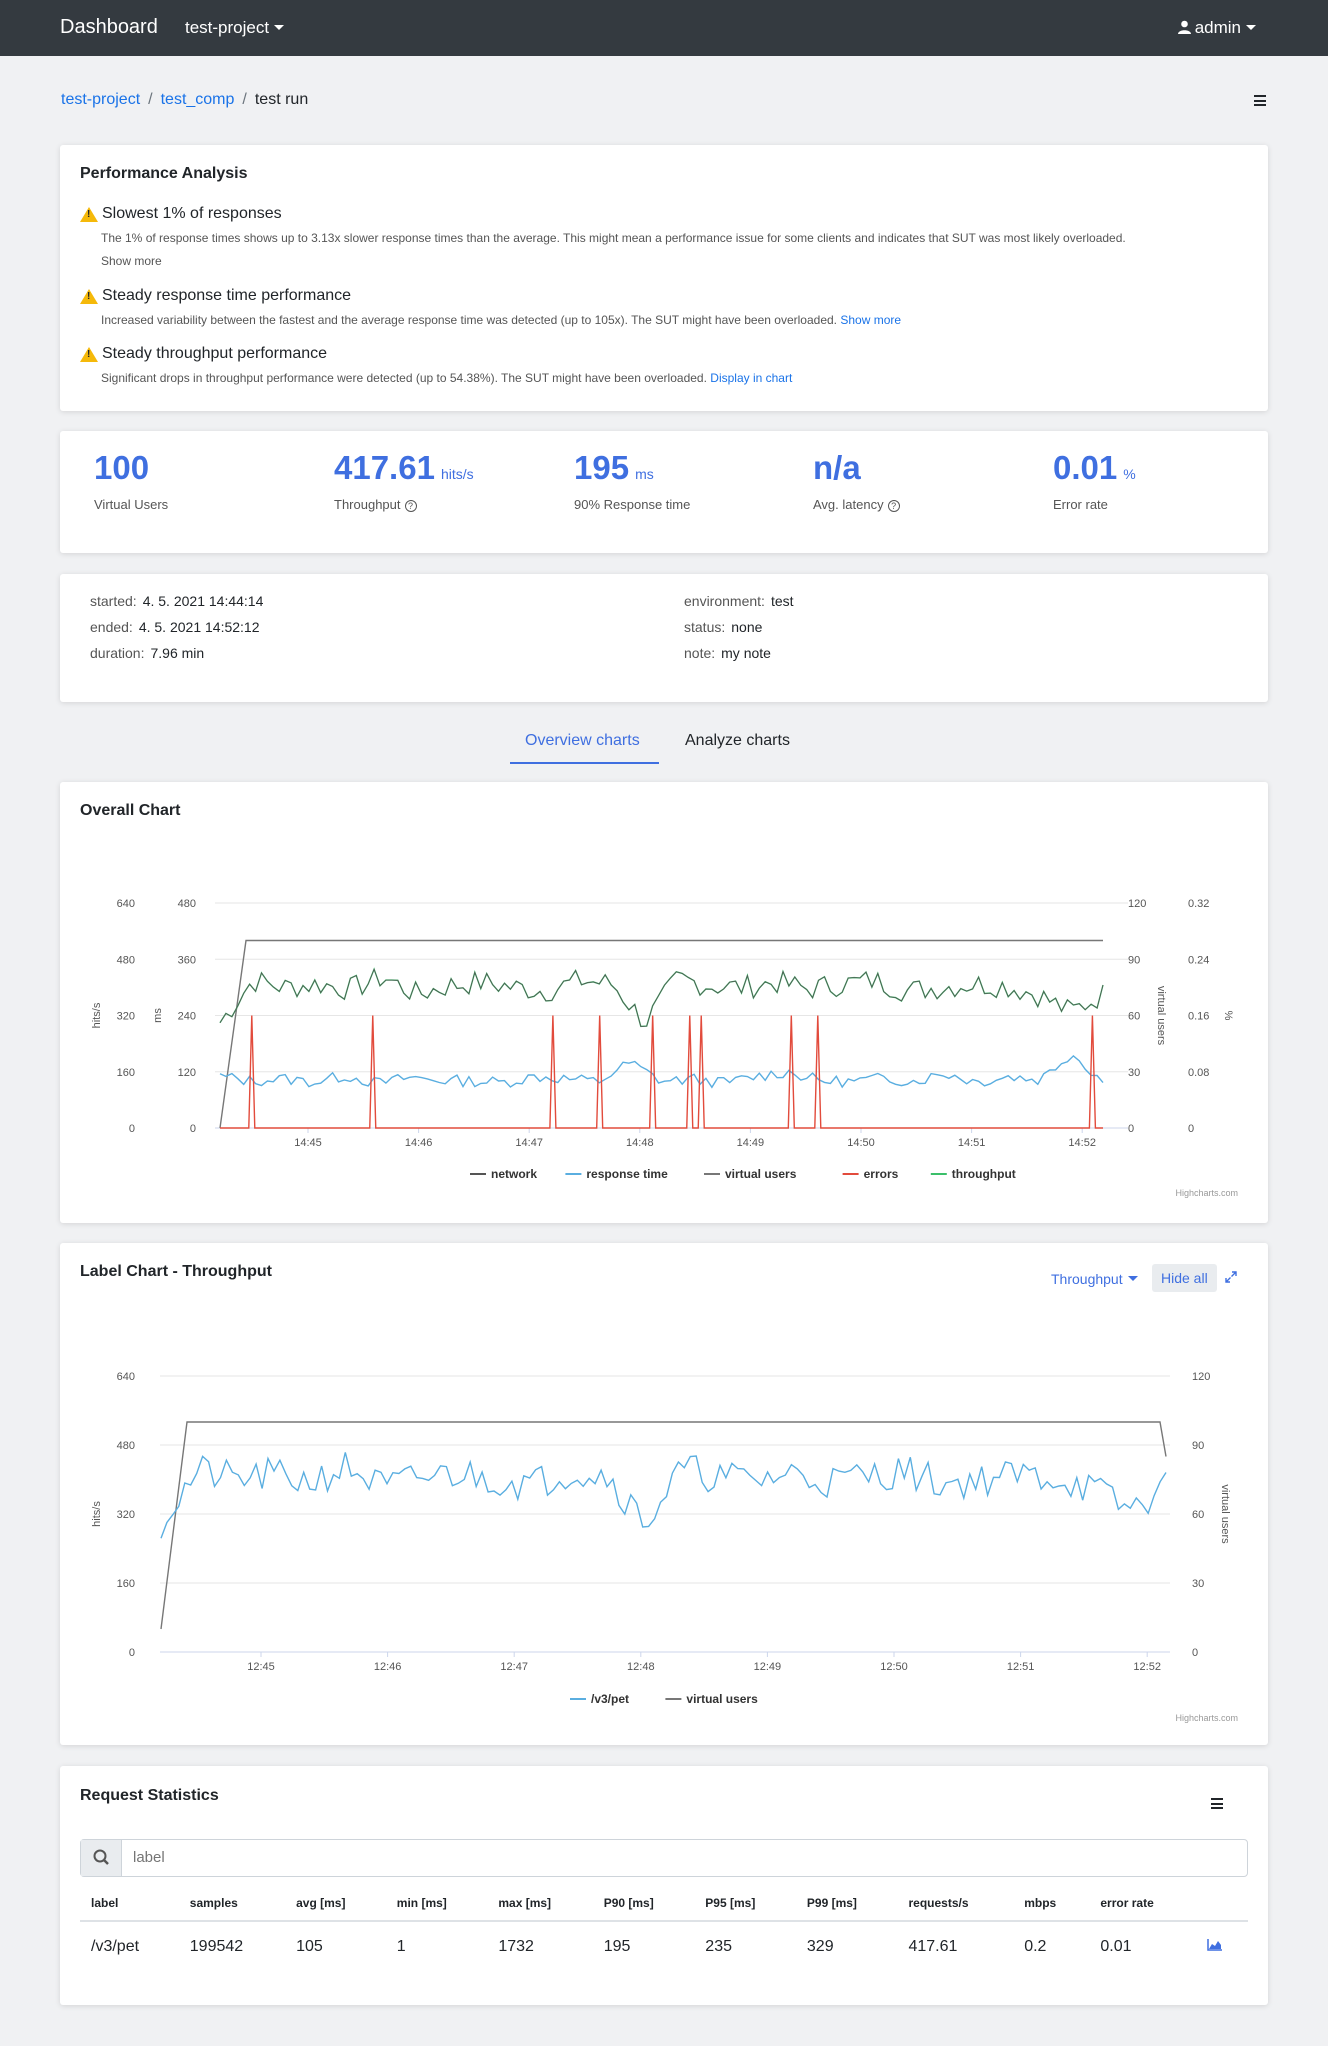 This screenshot has height=2046, width=1328. I want to click on series-line-throughput, so click(661, 997).